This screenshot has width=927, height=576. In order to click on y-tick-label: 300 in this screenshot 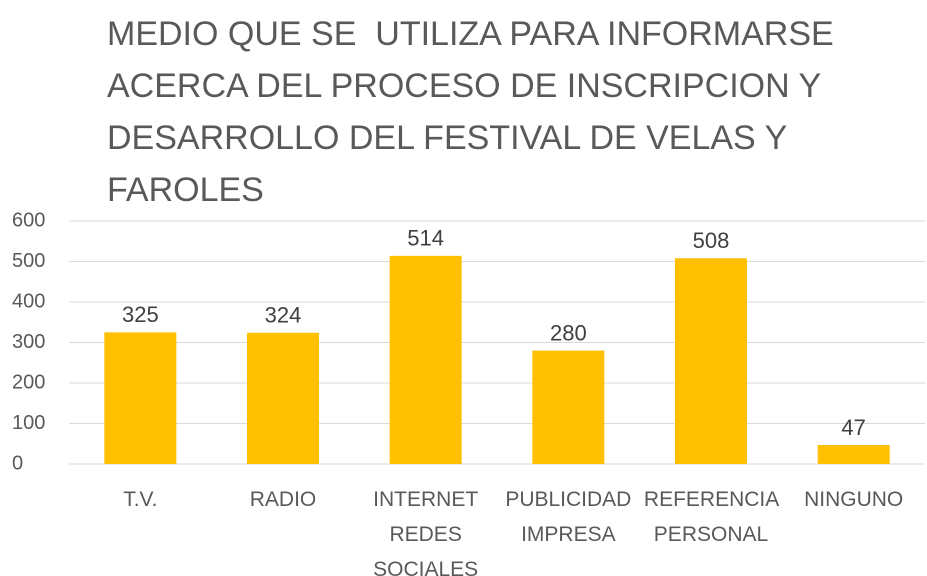, I will do `click(28, 342)`.